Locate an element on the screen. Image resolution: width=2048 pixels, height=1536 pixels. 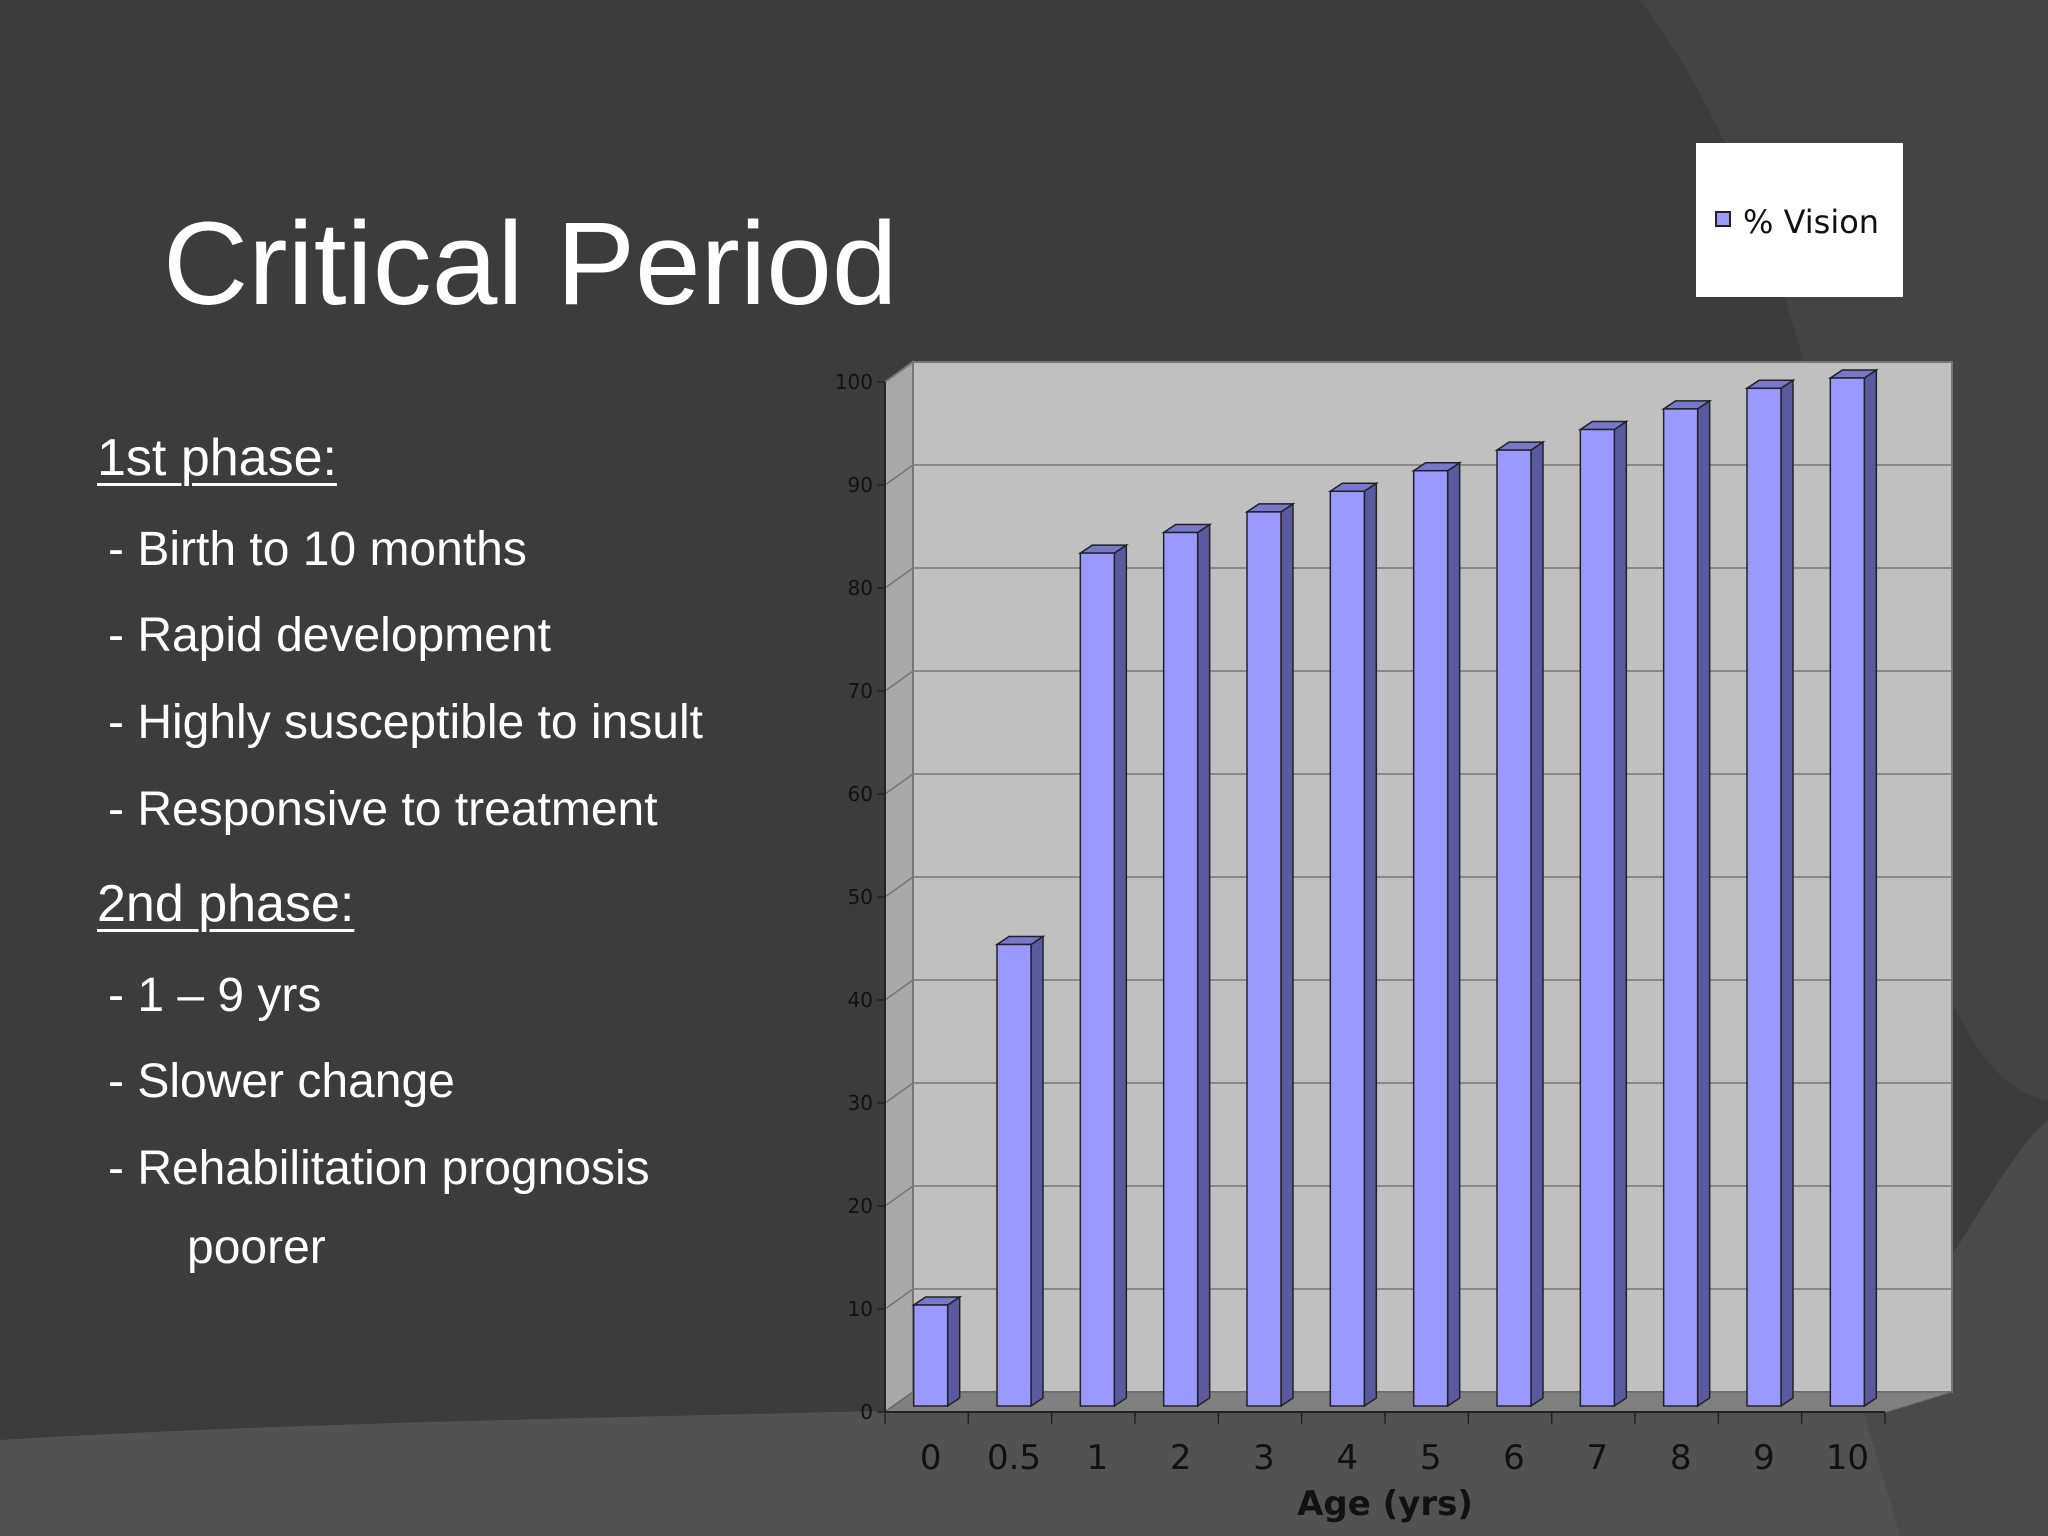
x-tick-label: 4 is located at coordinates (1348, 1458).